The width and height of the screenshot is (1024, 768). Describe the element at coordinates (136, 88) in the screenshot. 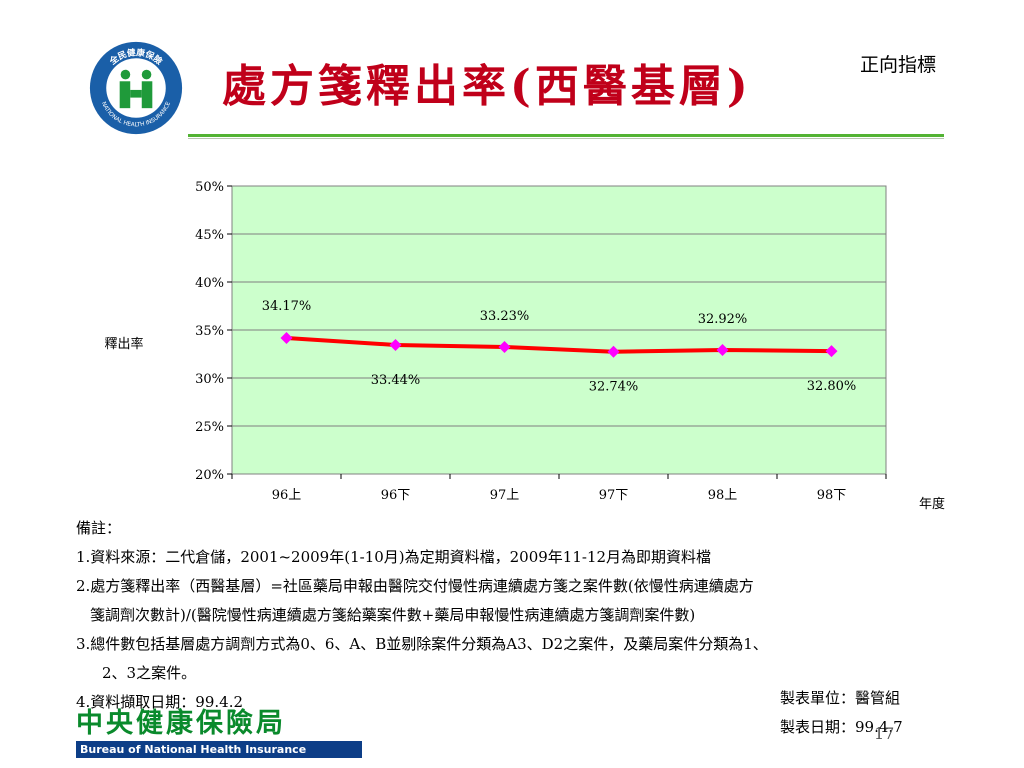

I see `nhi-logo: 全民健康保險 NATIONAL HEALTH INSURANCE` at that location.